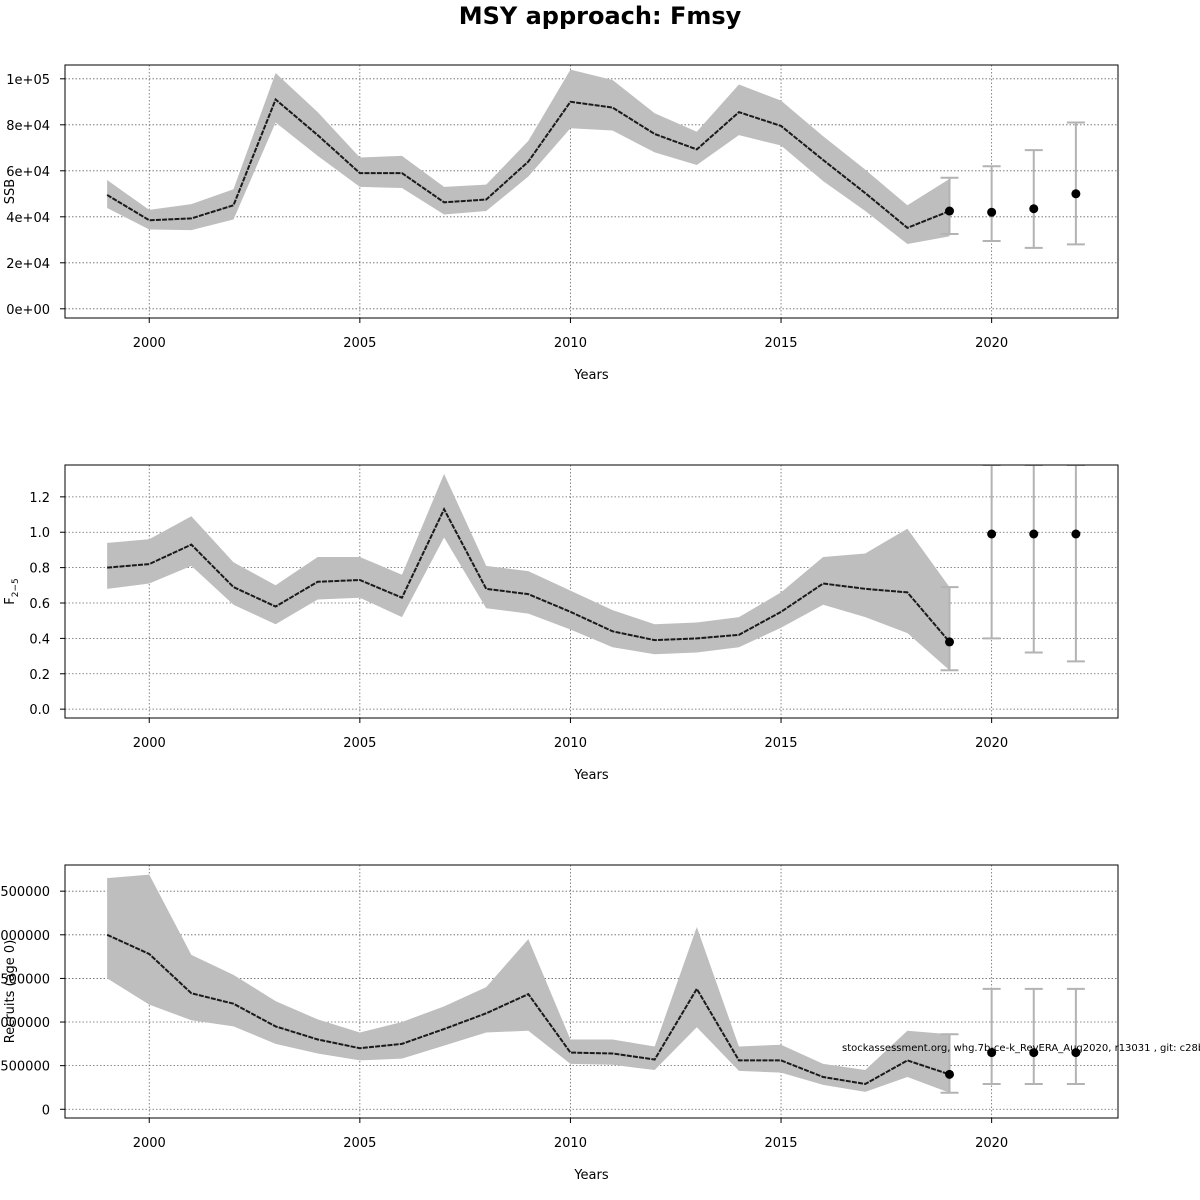 The width and height of the screenshot is (1200, 1200). I want to click on y-tick-label: 8e+04, so click(28, 126).